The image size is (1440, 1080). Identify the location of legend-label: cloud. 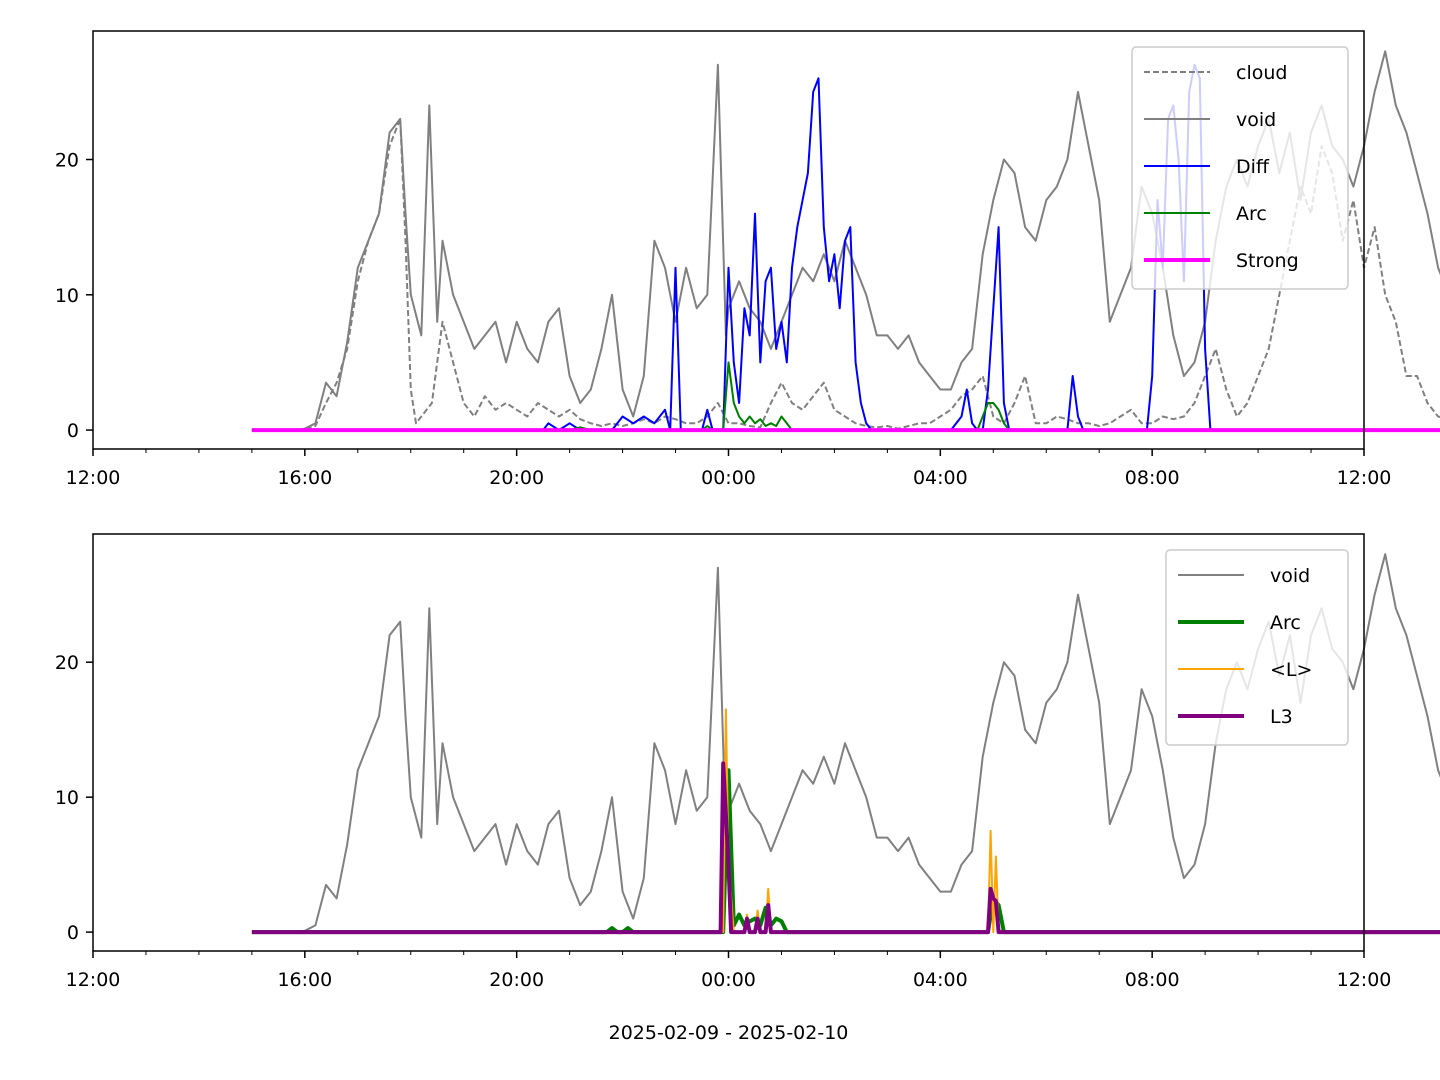
(1261, 73).